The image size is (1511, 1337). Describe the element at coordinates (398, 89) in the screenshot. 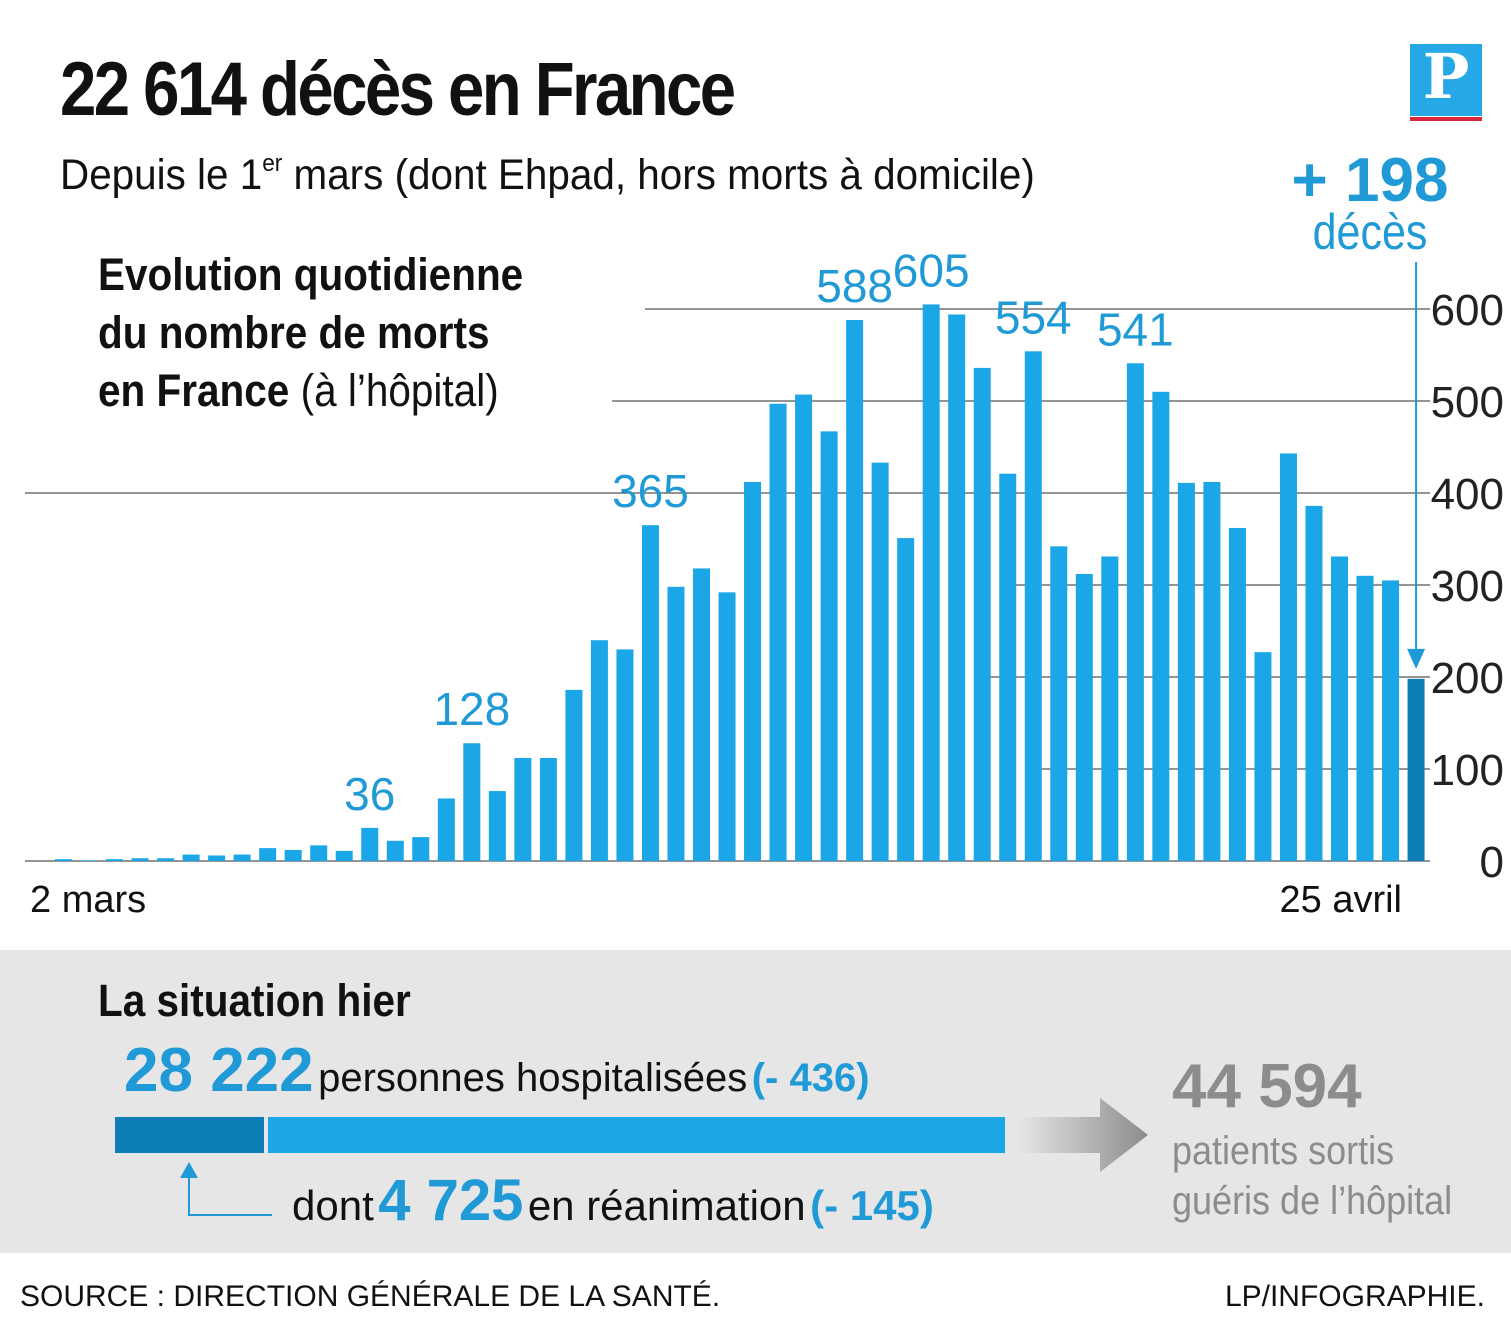

I see `page-title: 22 614 décès en France` at that location.